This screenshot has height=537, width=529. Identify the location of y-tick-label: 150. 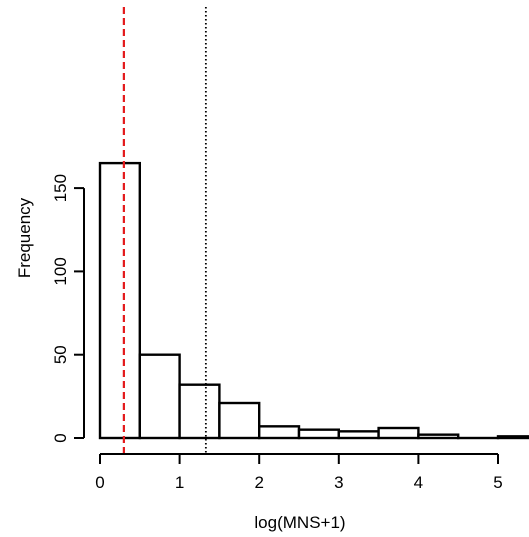
(60, 188).